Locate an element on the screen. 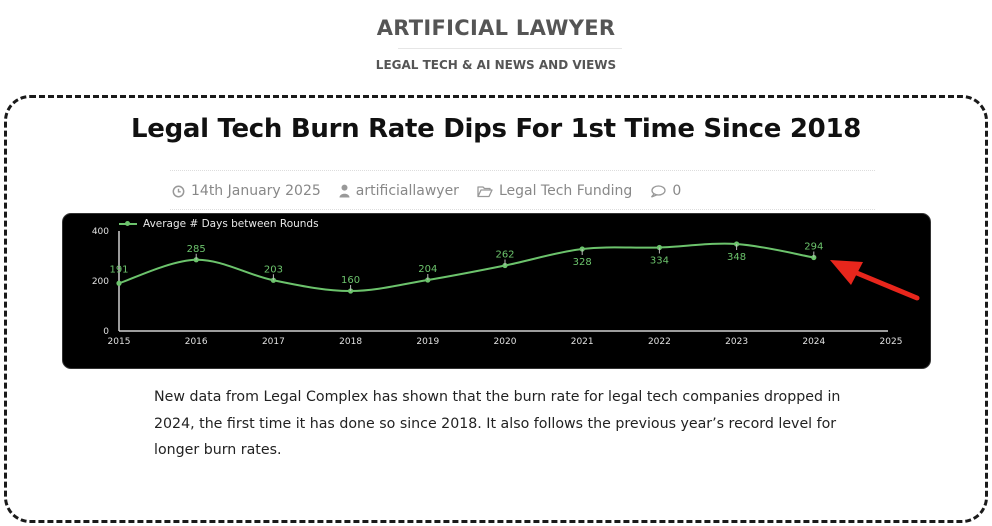  post-category-text: Legal Tech Funding is located at coordinates (565, 191).